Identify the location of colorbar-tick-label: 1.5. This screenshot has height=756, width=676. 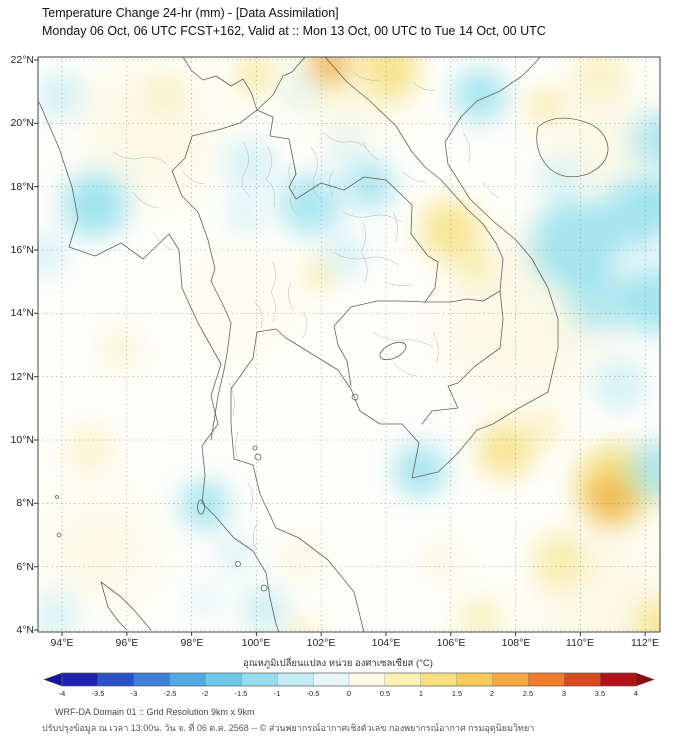
(457, 693).